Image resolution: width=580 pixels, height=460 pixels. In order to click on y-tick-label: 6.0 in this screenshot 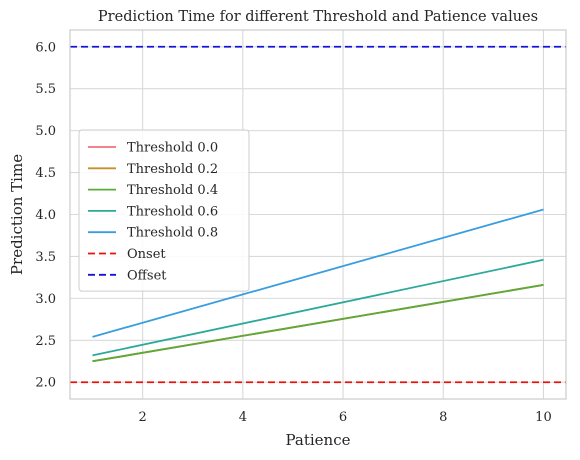, I will do `click(45, 47)`.